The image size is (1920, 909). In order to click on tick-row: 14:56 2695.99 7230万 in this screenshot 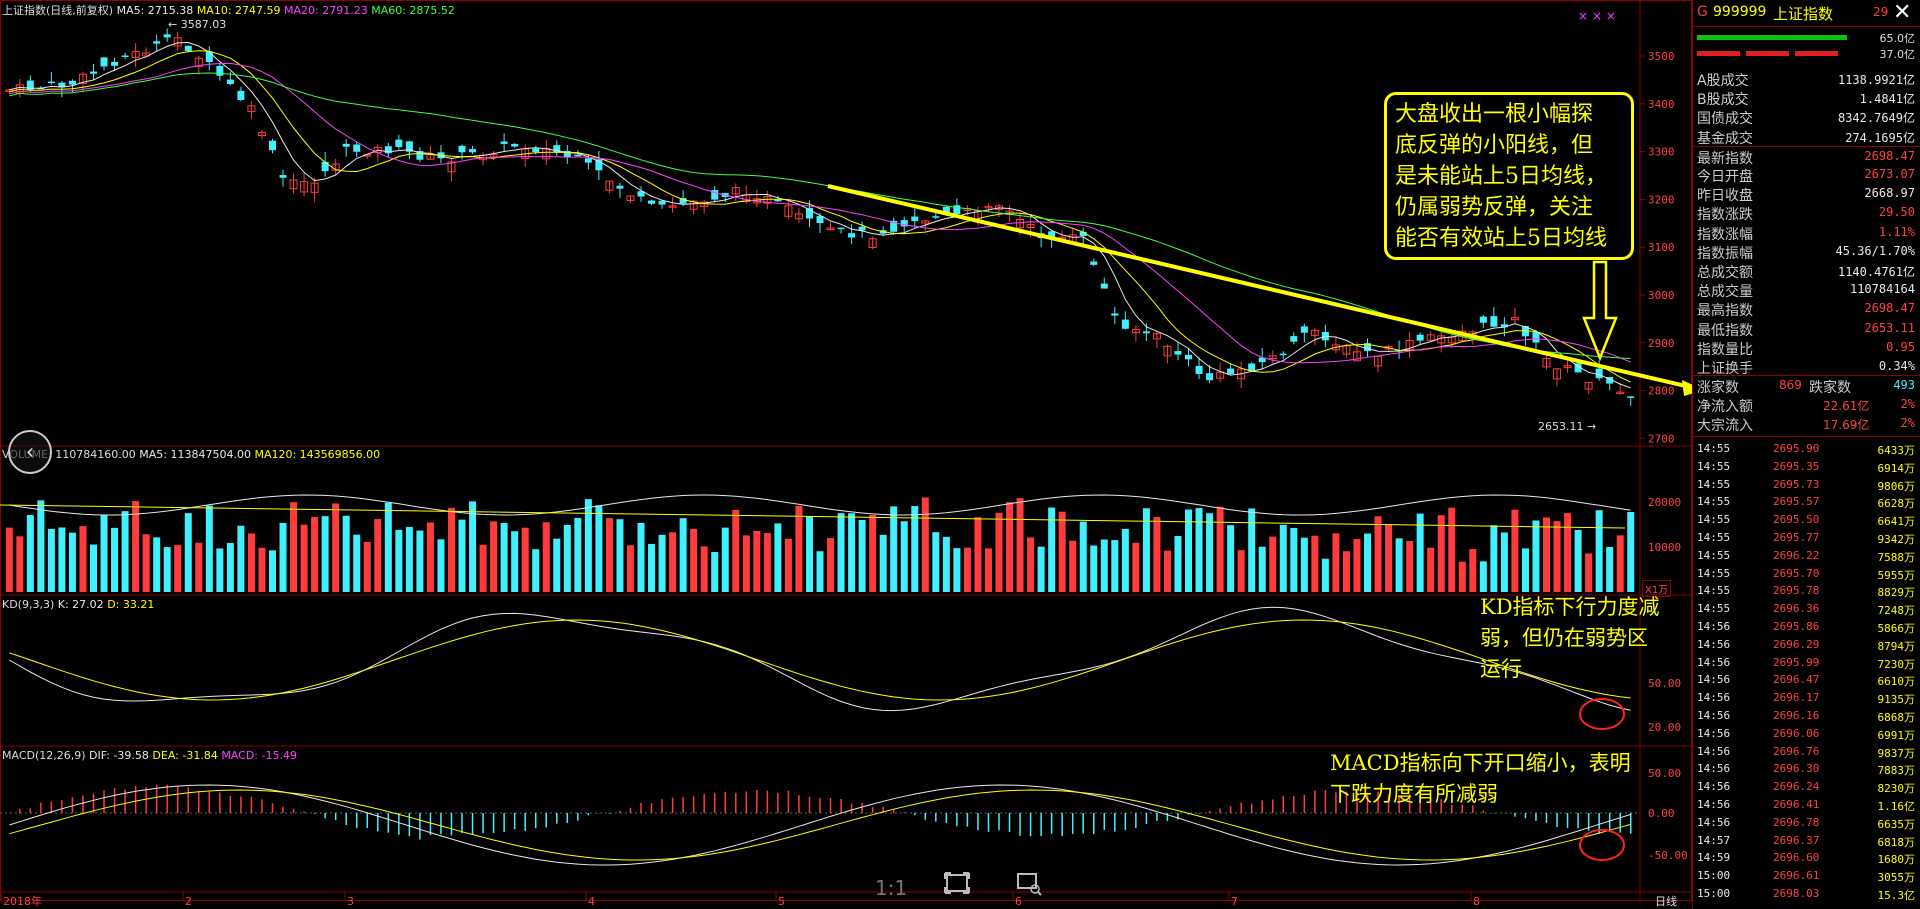, I will do `click(1806, 663)`.